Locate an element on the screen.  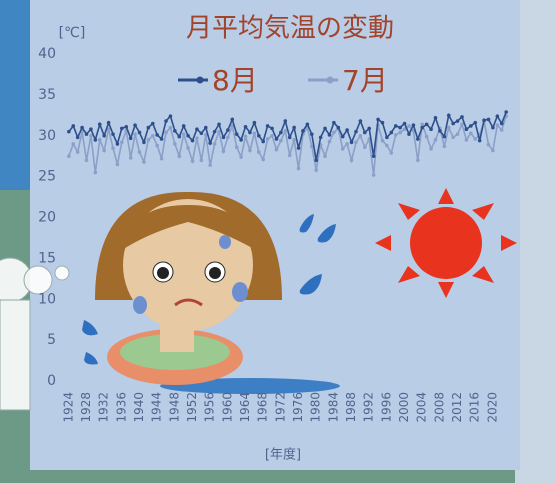
x-tick-label: 1984 is located at coordinates (333, 407).